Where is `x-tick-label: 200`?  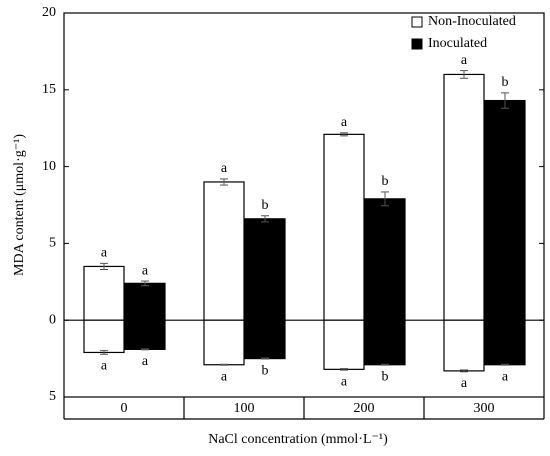 x-tick-label: 200 is located at coordinates (364, 408).